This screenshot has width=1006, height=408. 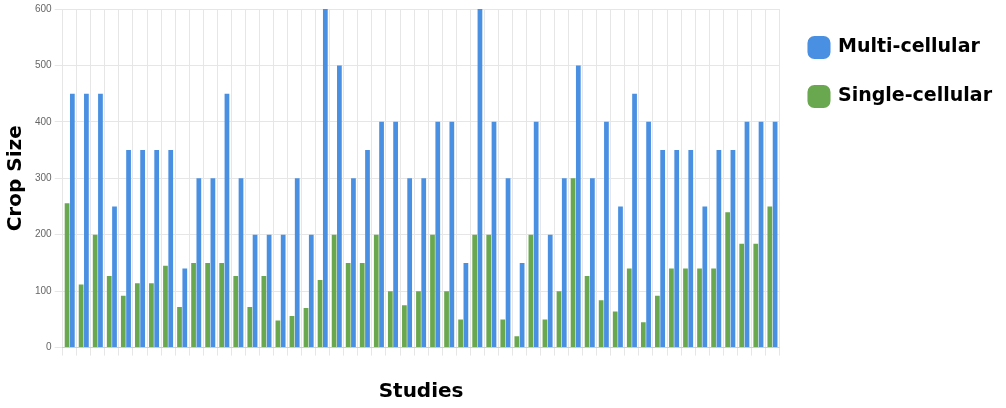 I want to click on x-axis-title: Studies, so click(x=421, y=390).